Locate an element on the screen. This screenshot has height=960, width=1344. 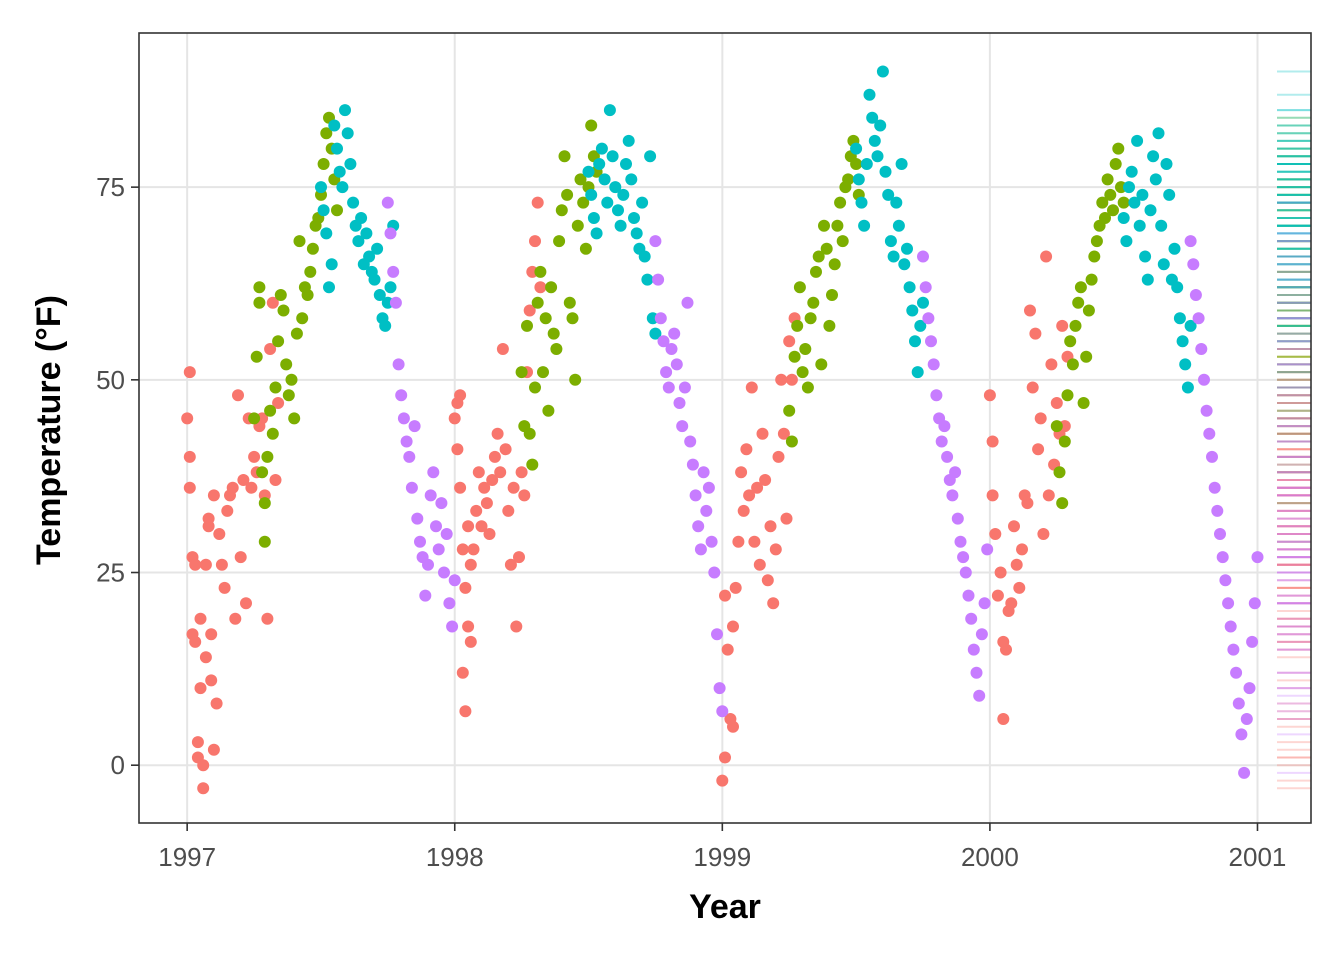
y-tick-label: 50 is located at coordinates (110, 380).